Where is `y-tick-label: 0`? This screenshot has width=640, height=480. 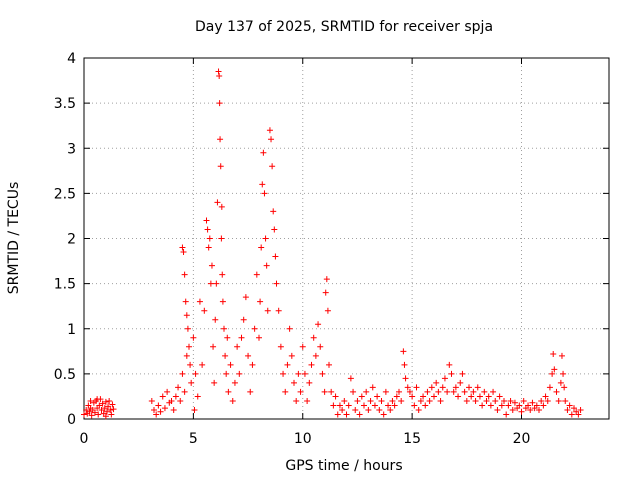
y-tick-label: 0 is located at coordinates (71, 420).